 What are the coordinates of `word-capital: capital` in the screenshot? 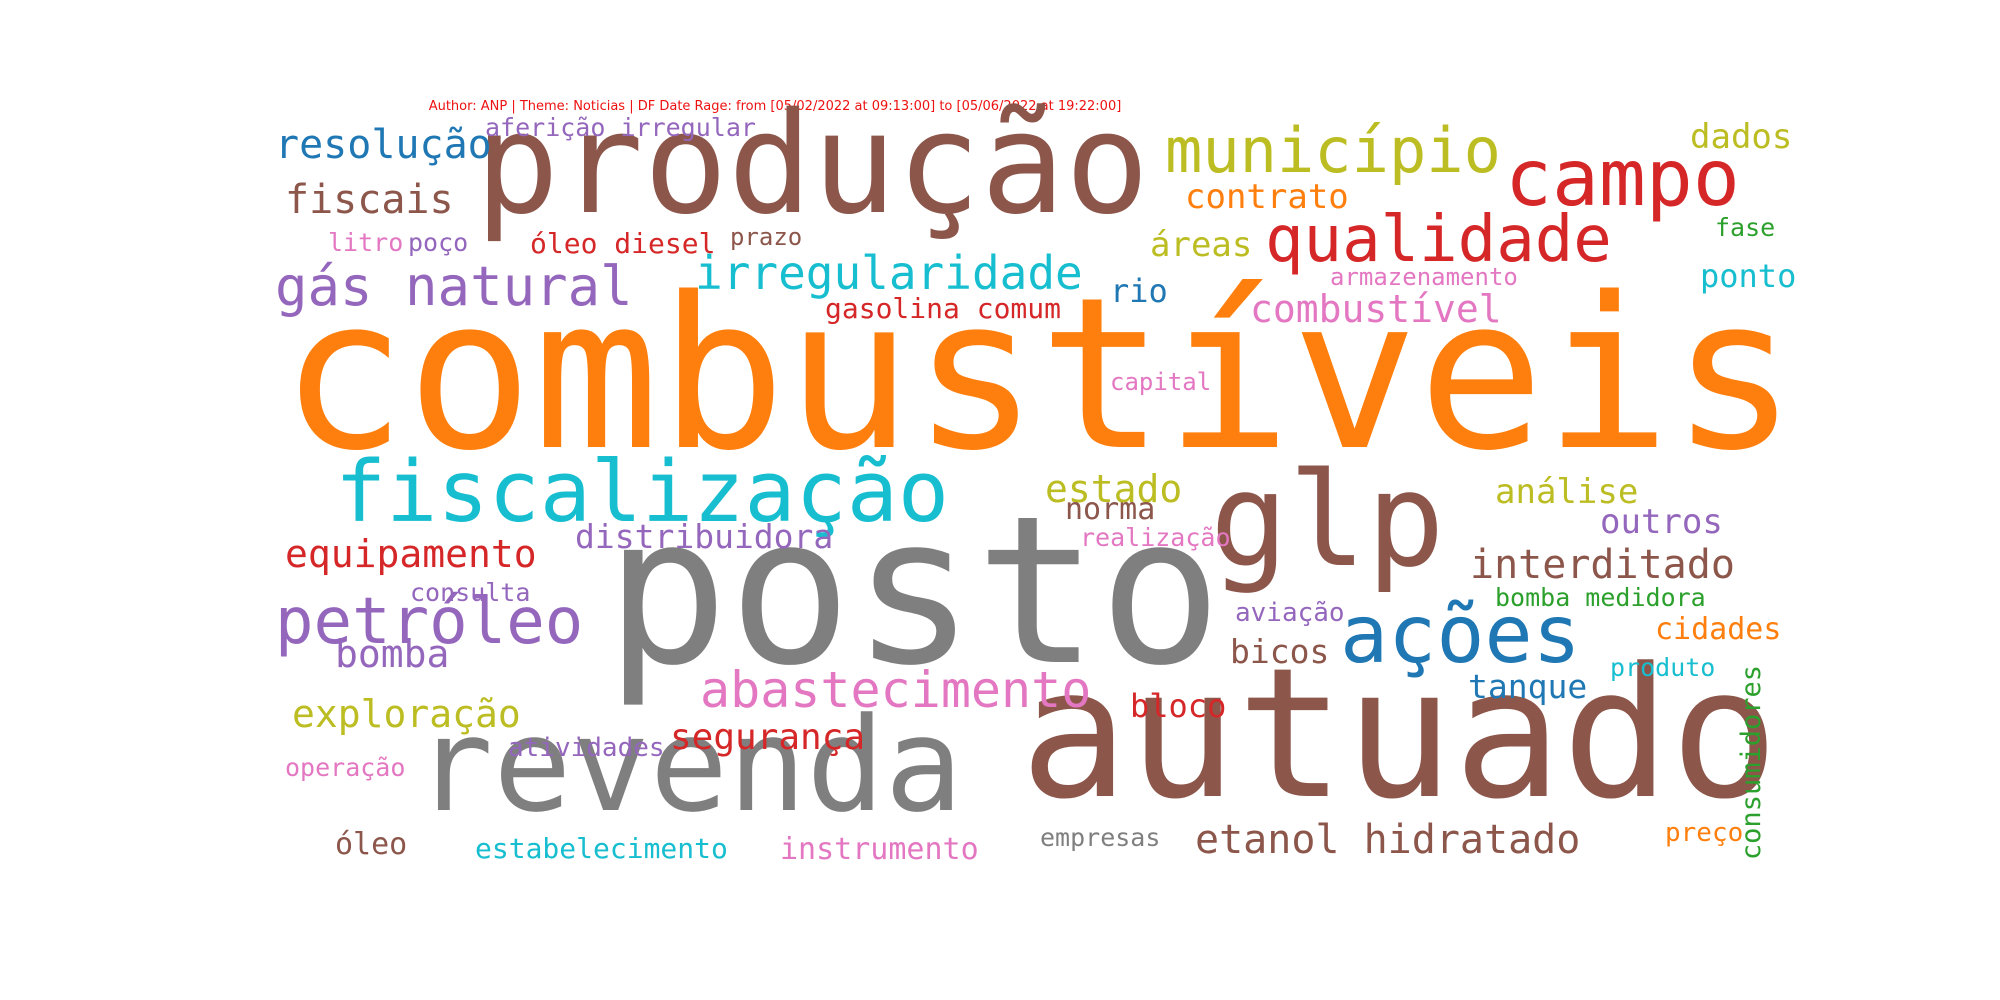 It's located at (1161, 382).